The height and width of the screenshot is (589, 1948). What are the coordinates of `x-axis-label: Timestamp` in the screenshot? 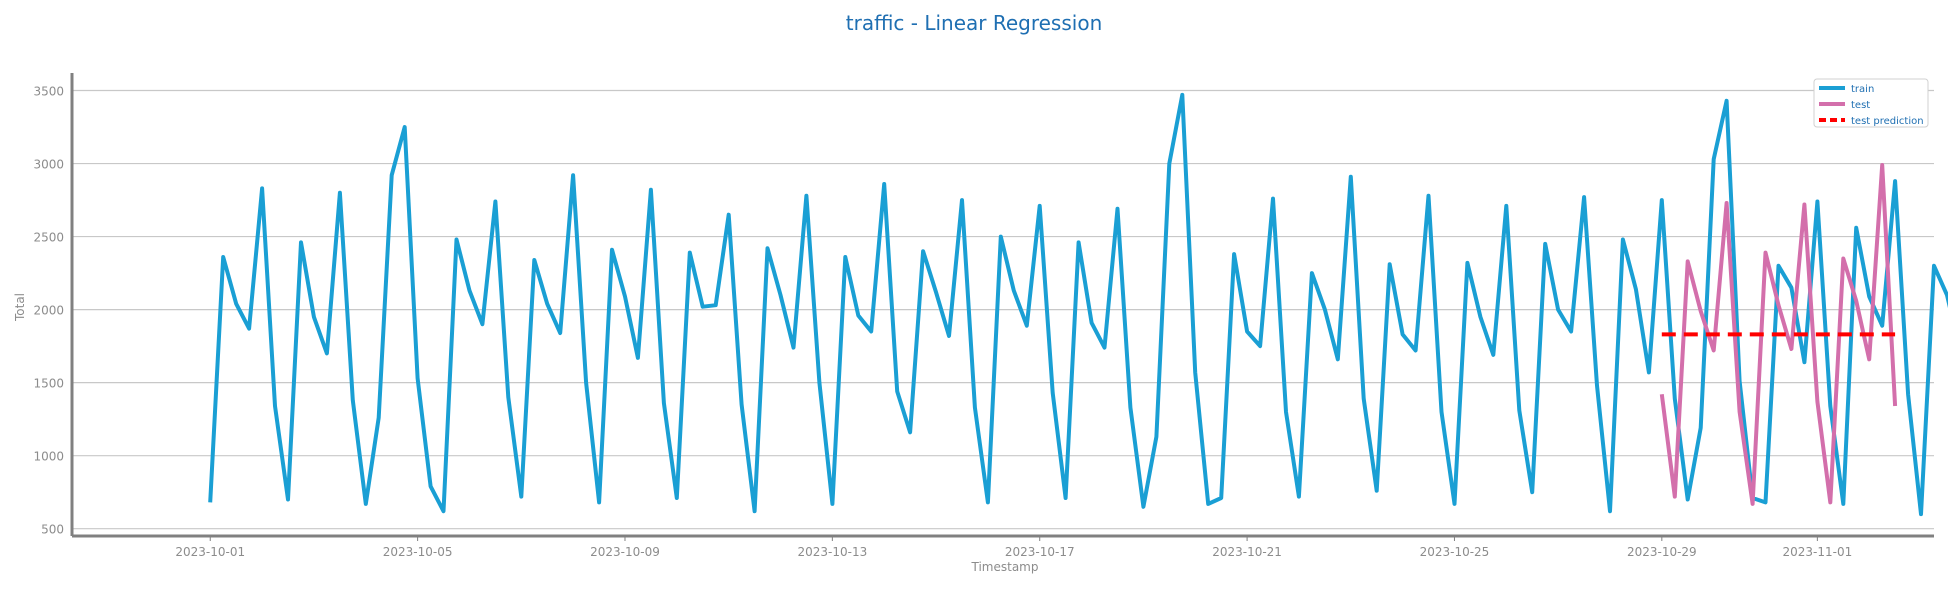 It's located at (1005, 567).